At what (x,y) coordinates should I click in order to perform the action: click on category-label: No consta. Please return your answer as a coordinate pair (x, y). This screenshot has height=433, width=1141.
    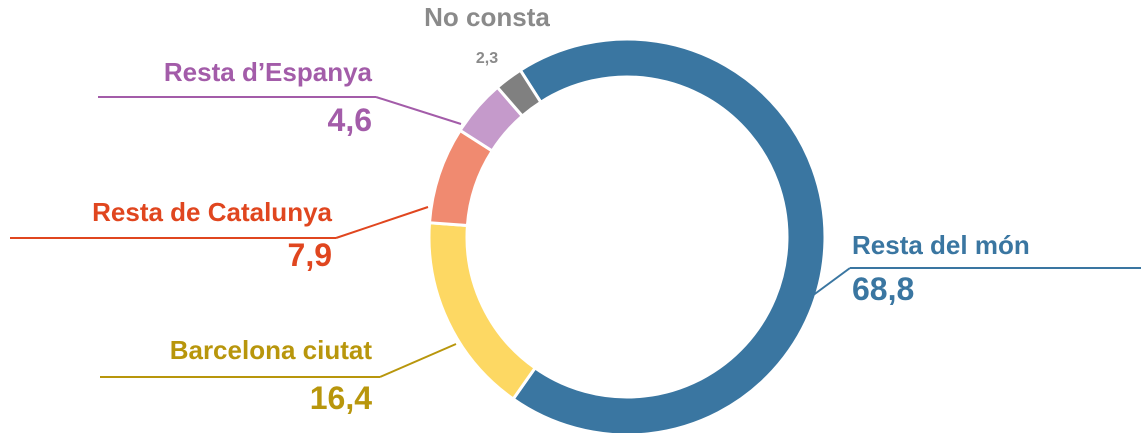
    Looking at the image, I should click on (487, 17).